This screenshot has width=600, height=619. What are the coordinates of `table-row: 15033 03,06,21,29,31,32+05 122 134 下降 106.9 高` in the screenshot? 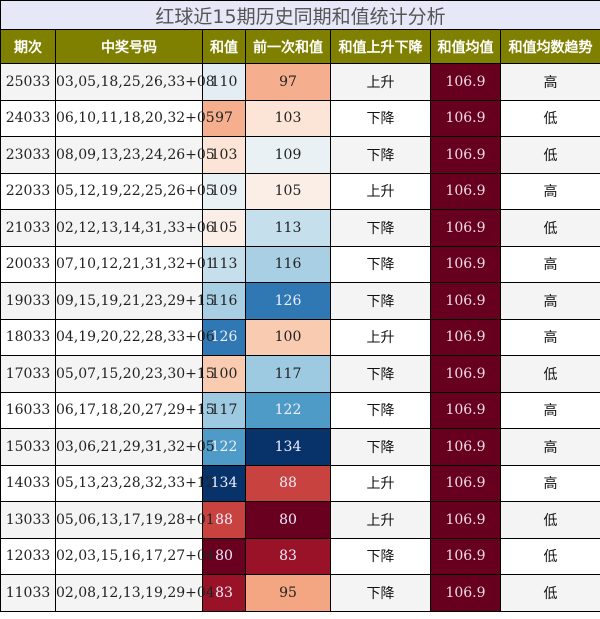 It's located at (300, 447).